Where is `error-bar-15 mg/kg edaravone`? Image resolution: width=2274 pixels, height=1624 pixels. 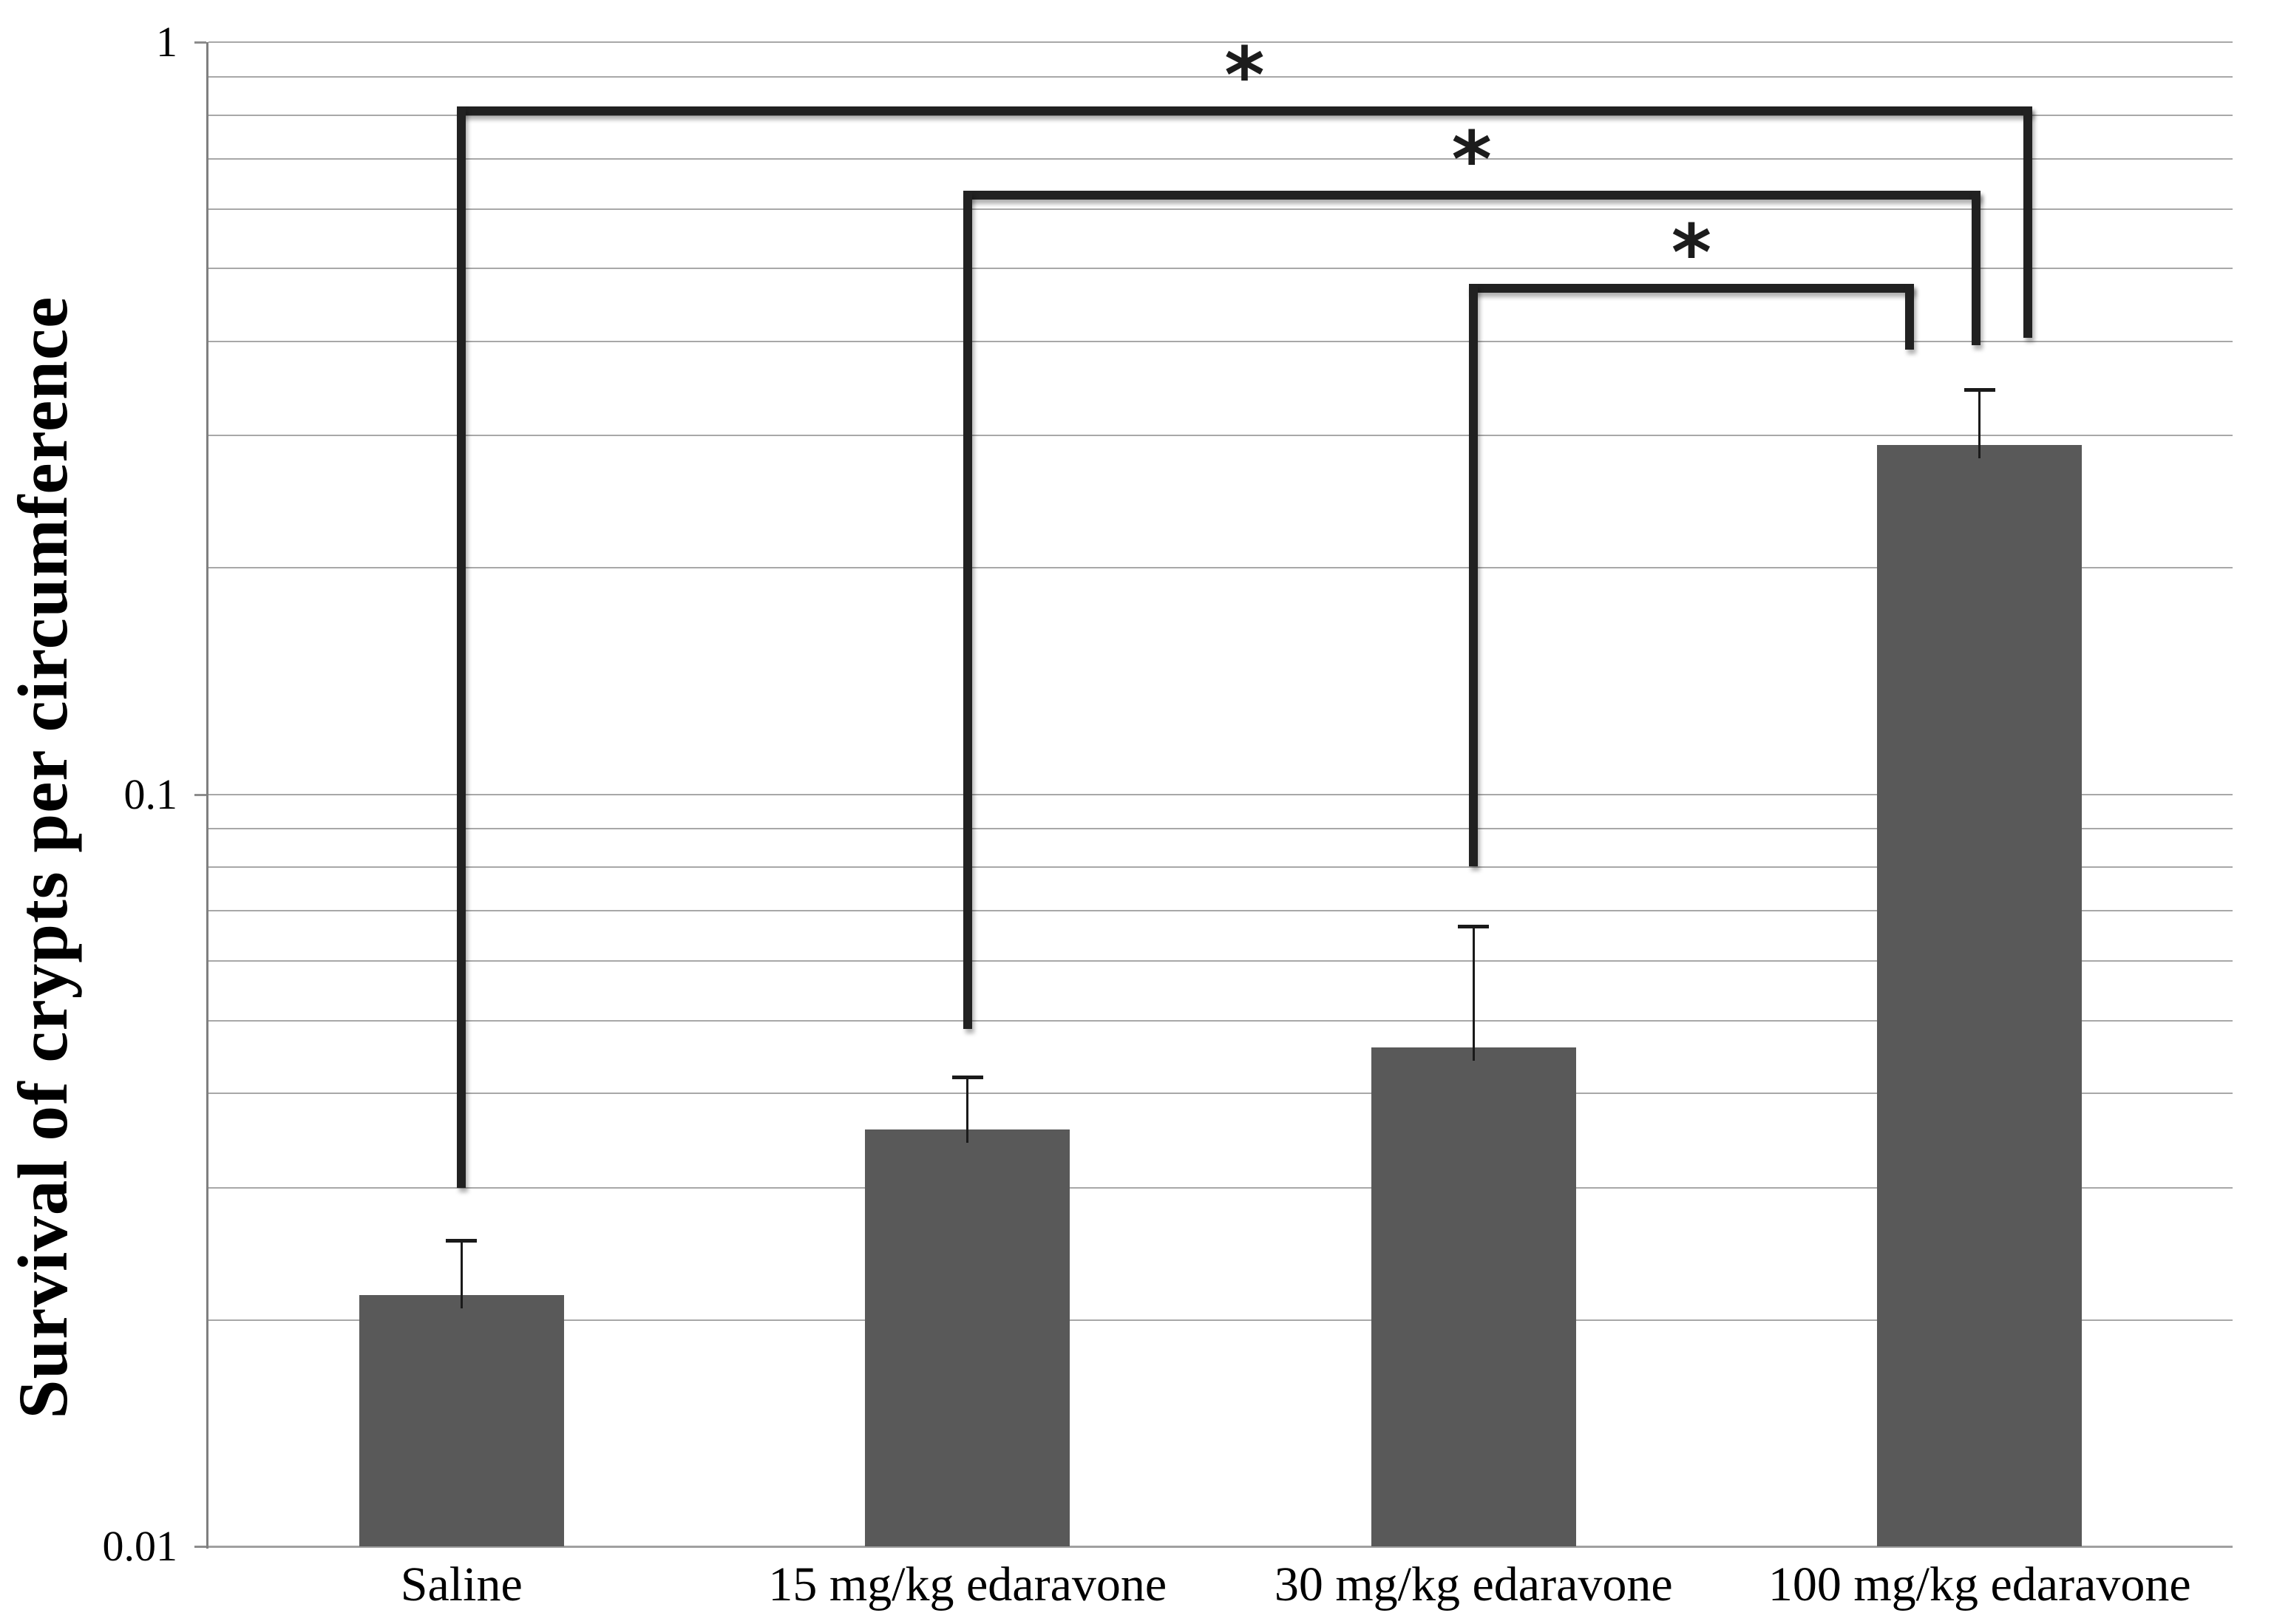
error-bar-15 mg/kg edaravone is located at coordinates (968, 1110).